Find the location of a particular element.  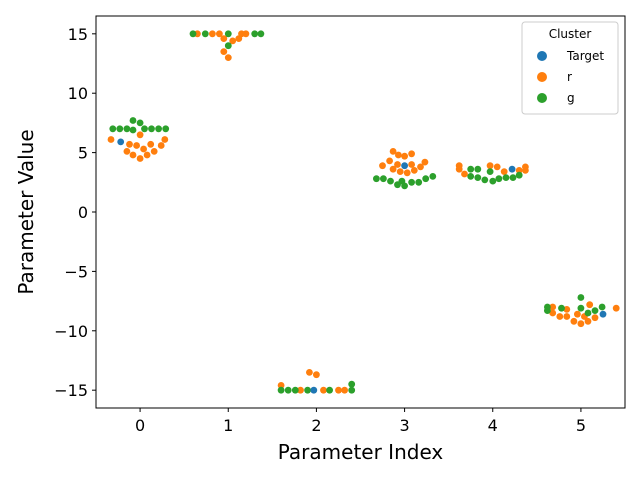

y-tick-label-10: 10 is located at coordinates (78, 93).